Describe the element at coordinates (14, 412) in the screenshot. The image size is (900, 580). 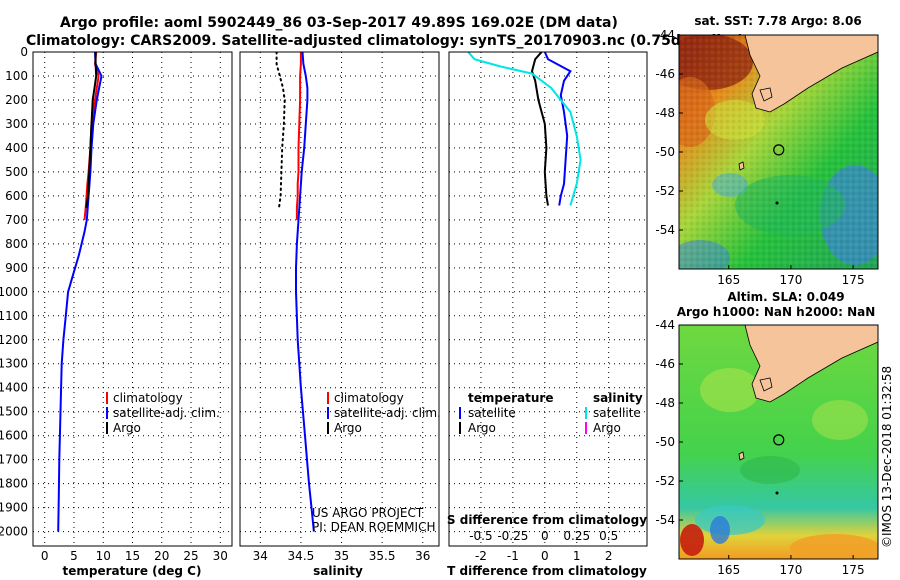
I see `y-tick-label: 1500` at that location.